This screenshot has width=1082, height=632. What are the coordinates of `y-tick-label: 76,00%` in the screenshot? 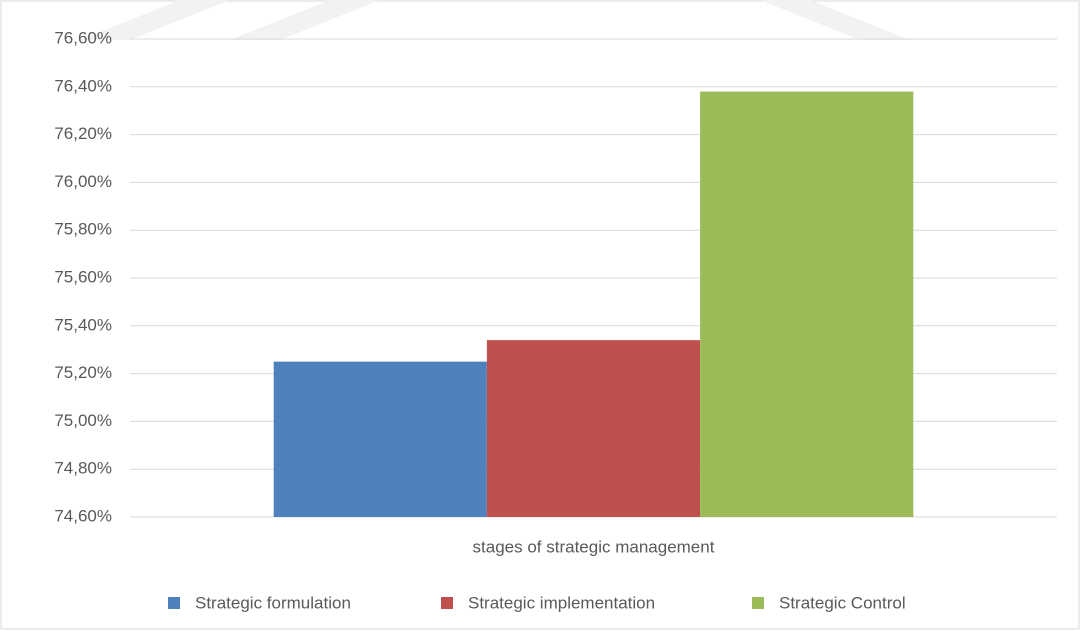 It's located at (83, 181).